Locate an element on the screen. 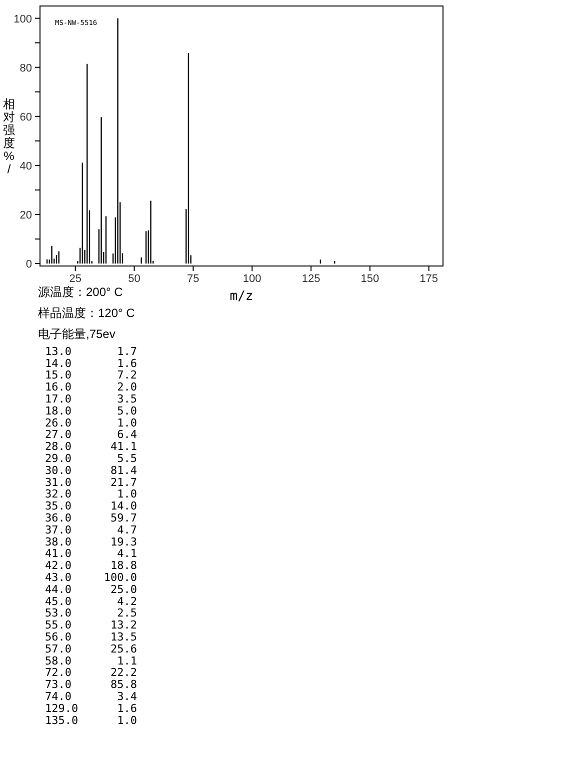 The image size is (570, 760). x-axis-title: m/z is located at coordinates (242, 296).